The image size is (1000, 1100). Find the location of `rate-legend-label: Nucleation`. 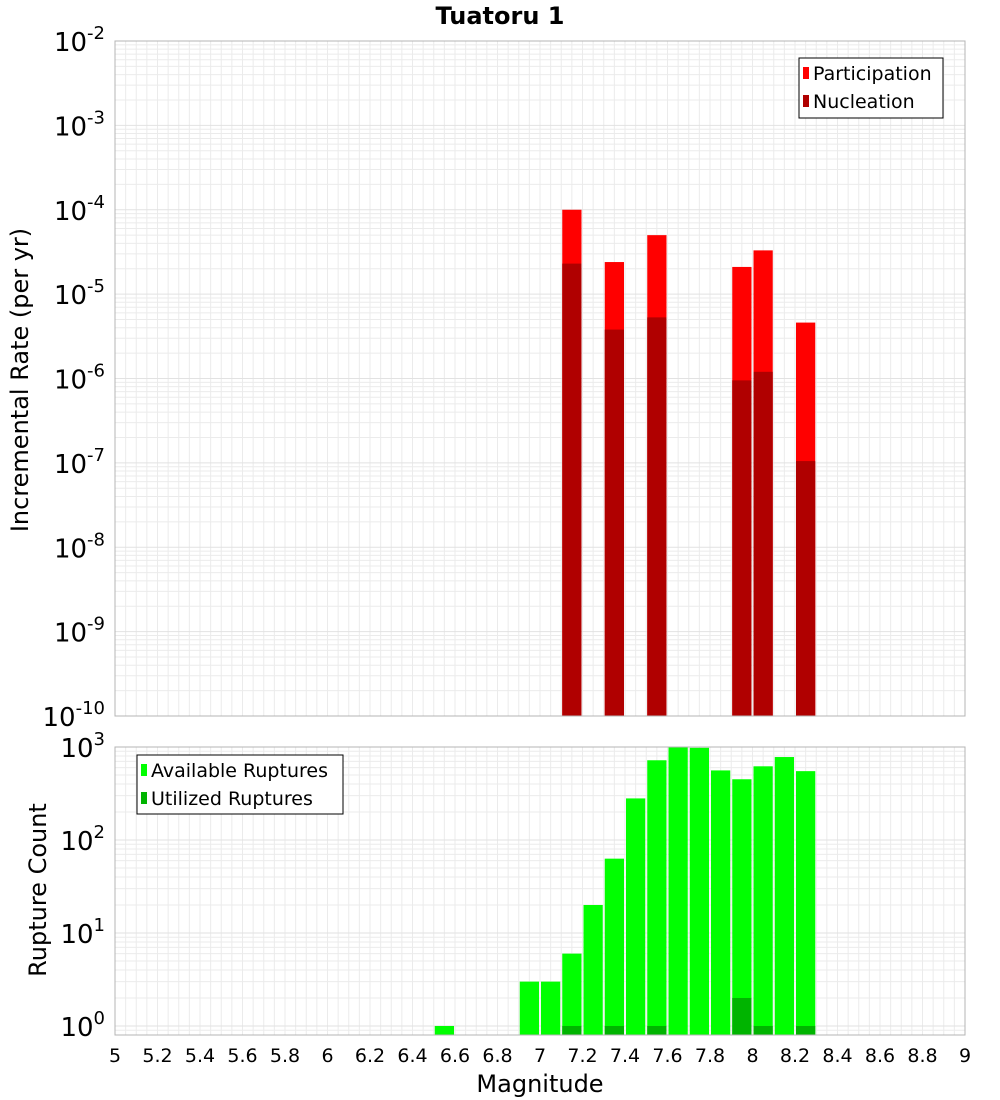

rate-legend-label: Nucleation is located at coordinates (864, 102).